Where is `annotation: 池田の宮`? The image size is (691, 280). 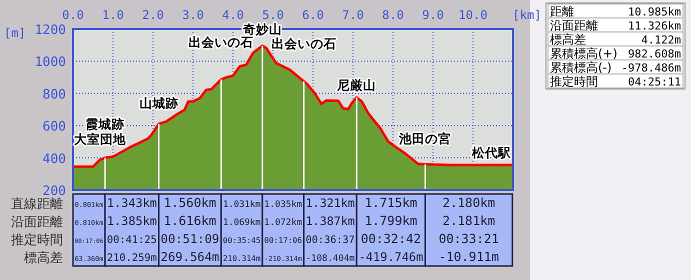 annotation: 池田の宮 is located at coordinates (425, 138).